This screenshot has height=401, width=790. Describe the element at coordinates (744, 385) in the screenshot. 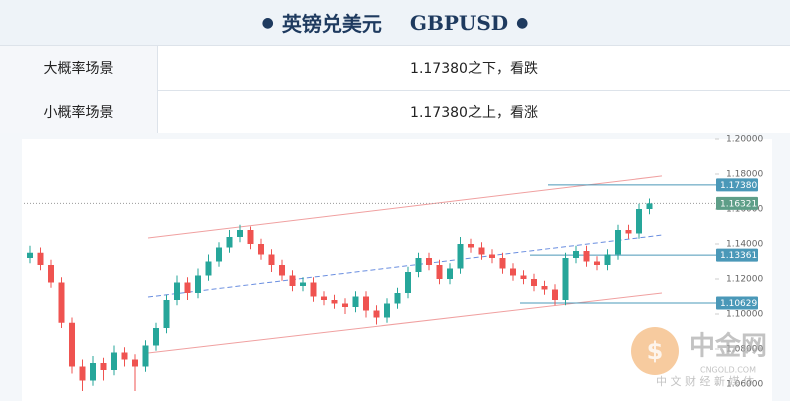

I see `y-tick-label: 1.06000` at that location.